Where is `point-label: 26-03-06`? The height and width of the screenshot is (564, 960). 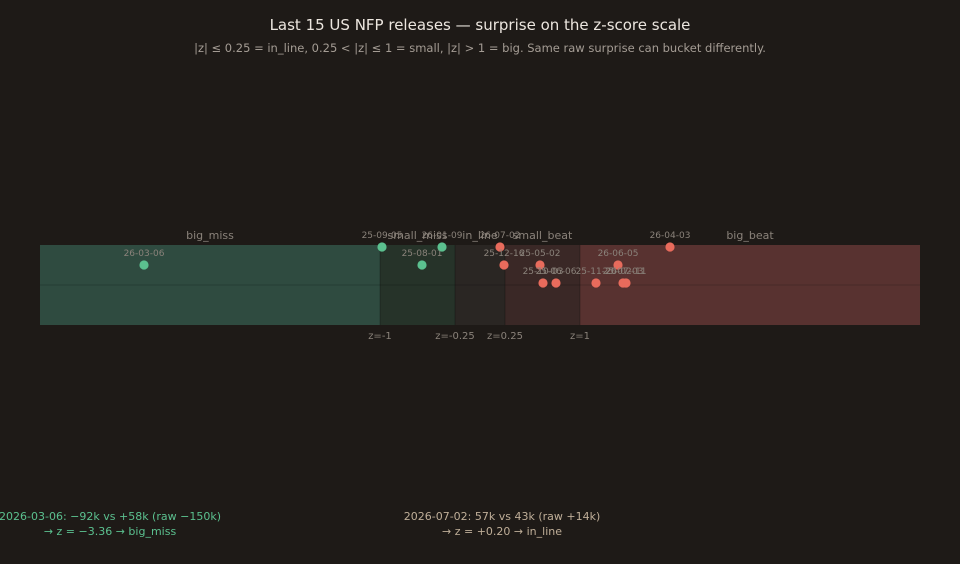
point-label: 26-03-06 is located at coordinates (144, 254).